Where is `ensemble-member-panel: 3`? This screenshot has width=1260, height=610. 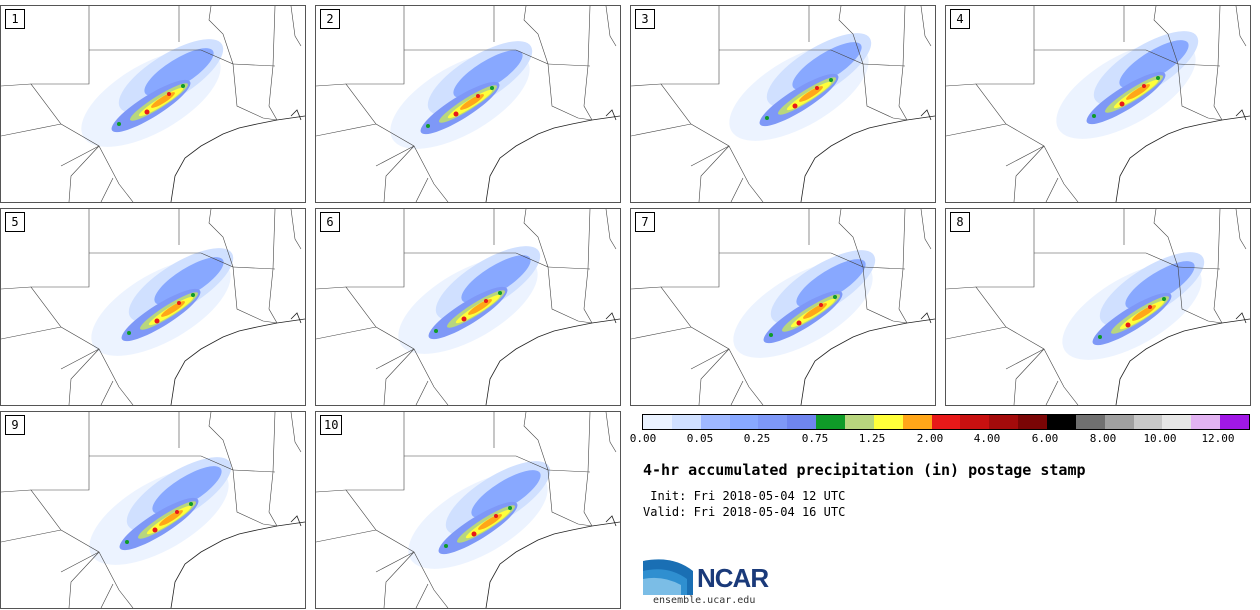 ensemble-member-panel: 3 is located at coordinates (783, 104).